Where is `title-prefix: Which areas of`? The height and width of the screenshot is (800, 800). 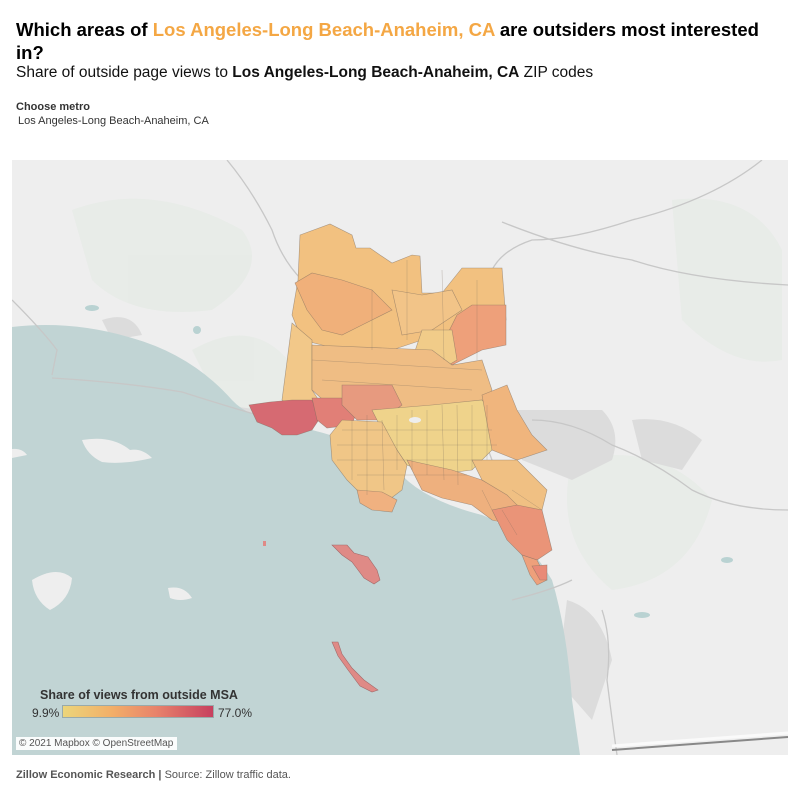
title-prefix: Which areas of is located at coordinates (84, 29).